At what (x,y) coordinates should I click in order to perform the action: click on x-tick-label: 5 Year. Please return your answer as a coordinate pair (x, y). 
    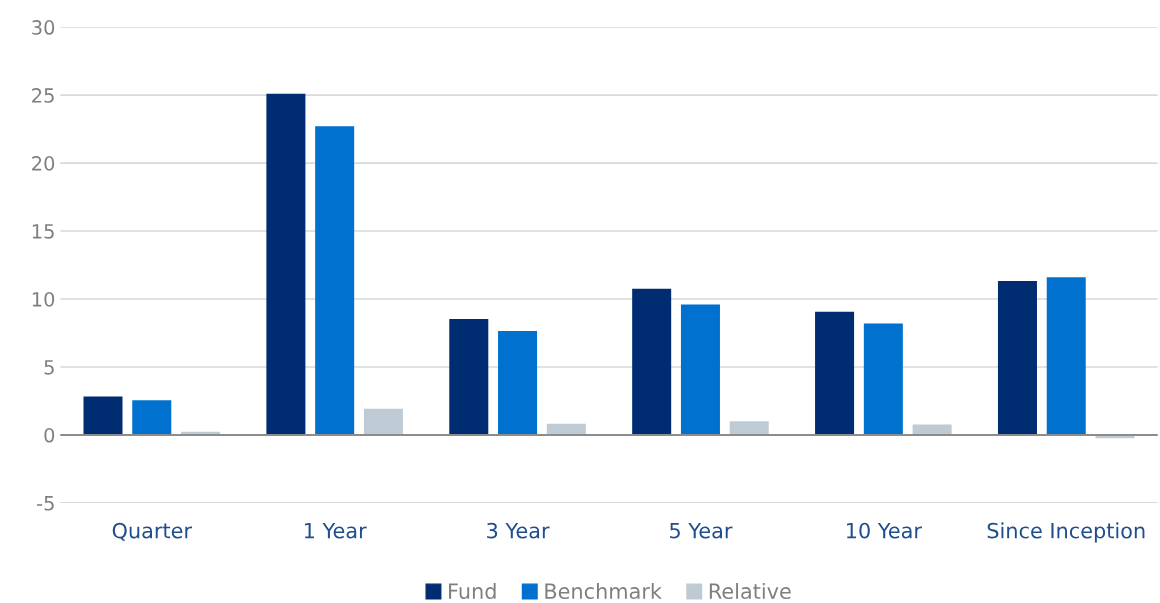
    Looking at the image, I should click on (701, 530).